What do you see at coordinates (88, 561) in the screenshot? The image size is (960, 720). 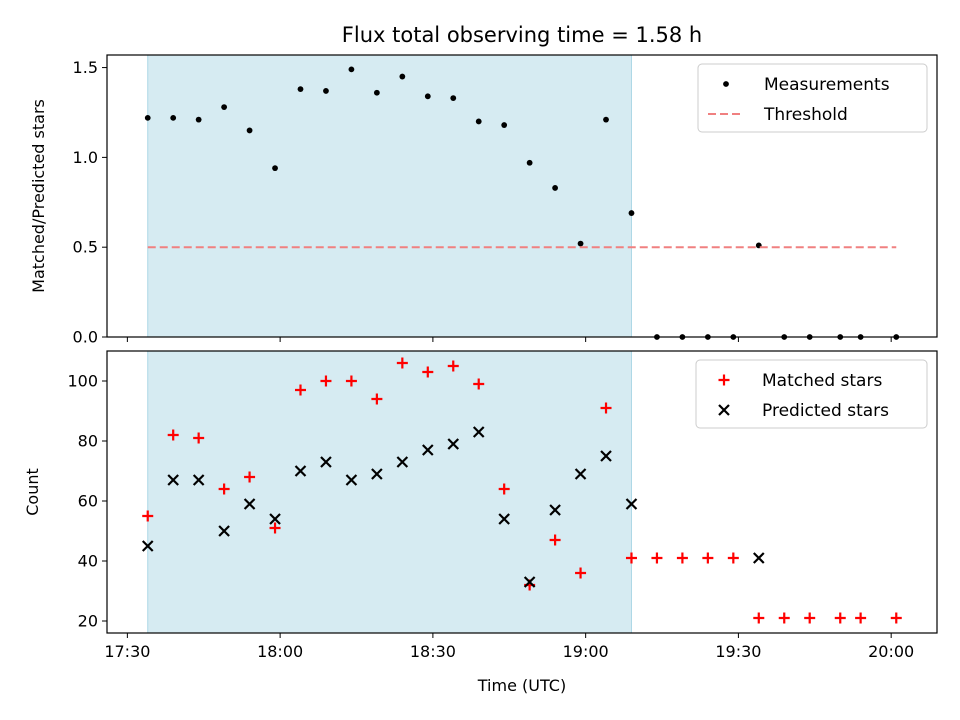 I see `bottom-y-tick-label: 40` at bounding box center [88, 561].